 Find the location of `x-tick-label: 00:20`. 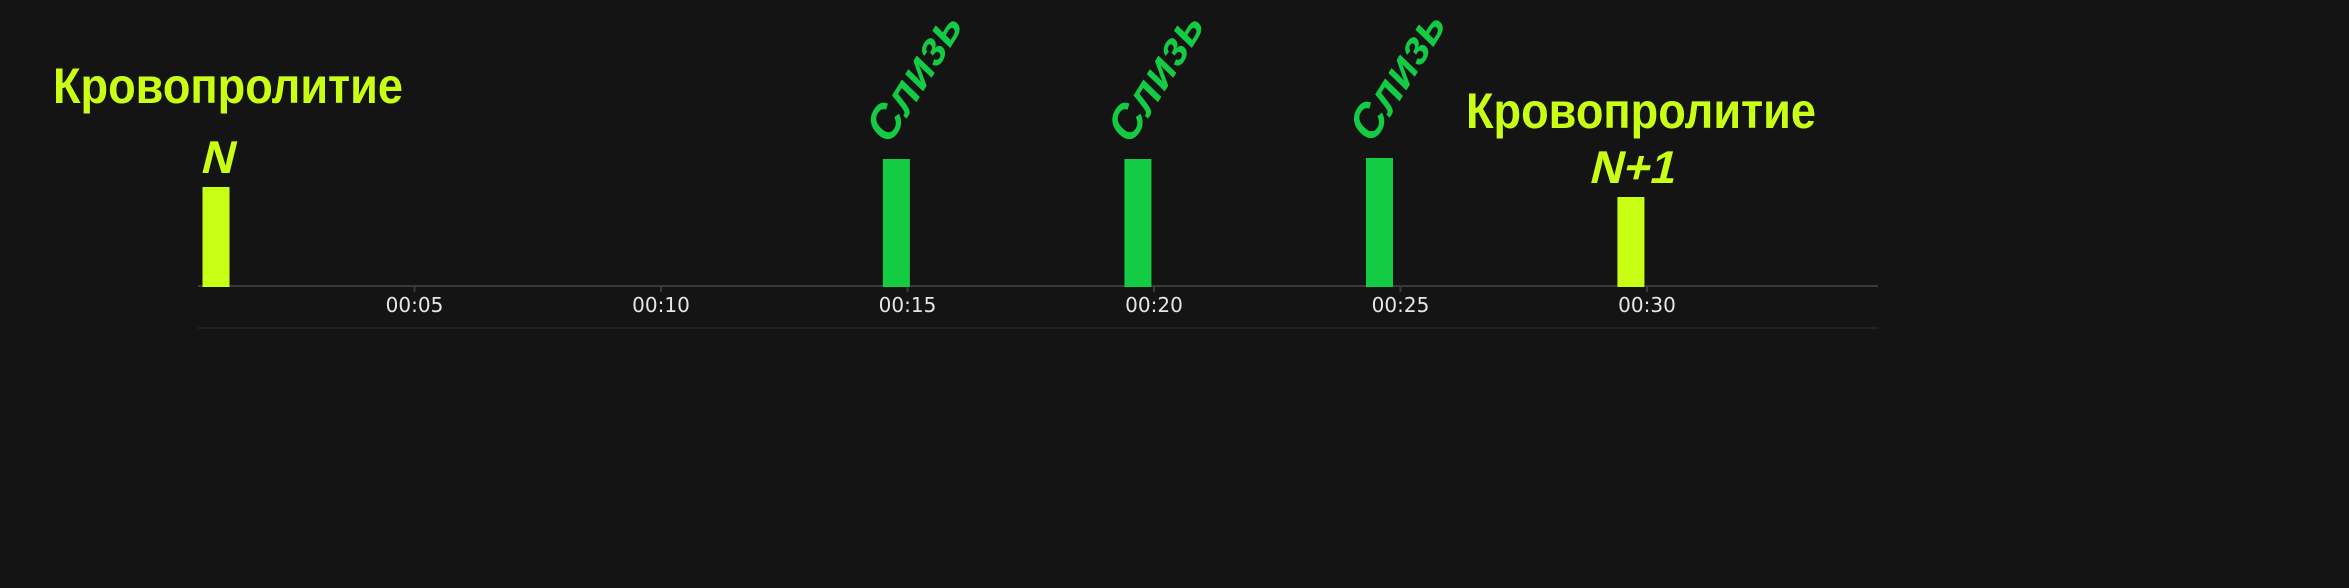

x-tick-label: 00:20 is located at coordinates (1154, 305).